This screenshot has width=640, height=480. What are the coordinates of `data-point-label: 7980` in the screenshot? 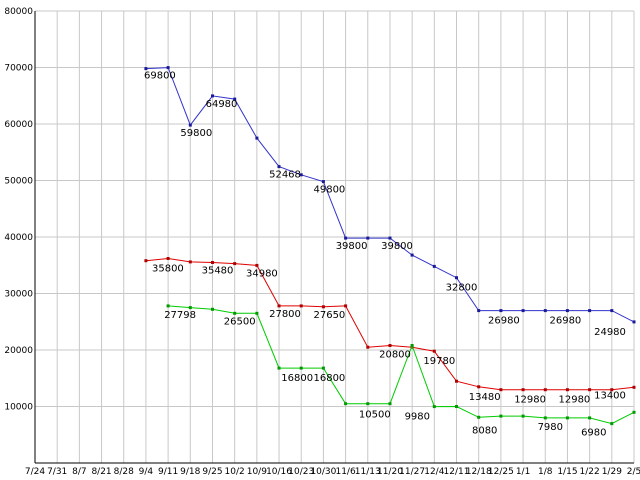 It's located at (550, 427).